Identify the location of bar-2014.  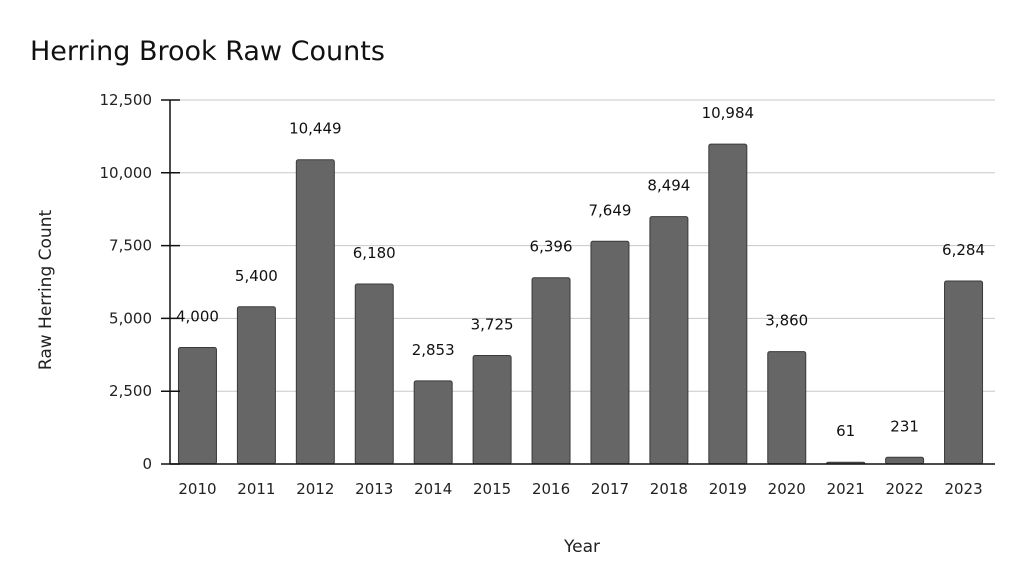
(433, 422).